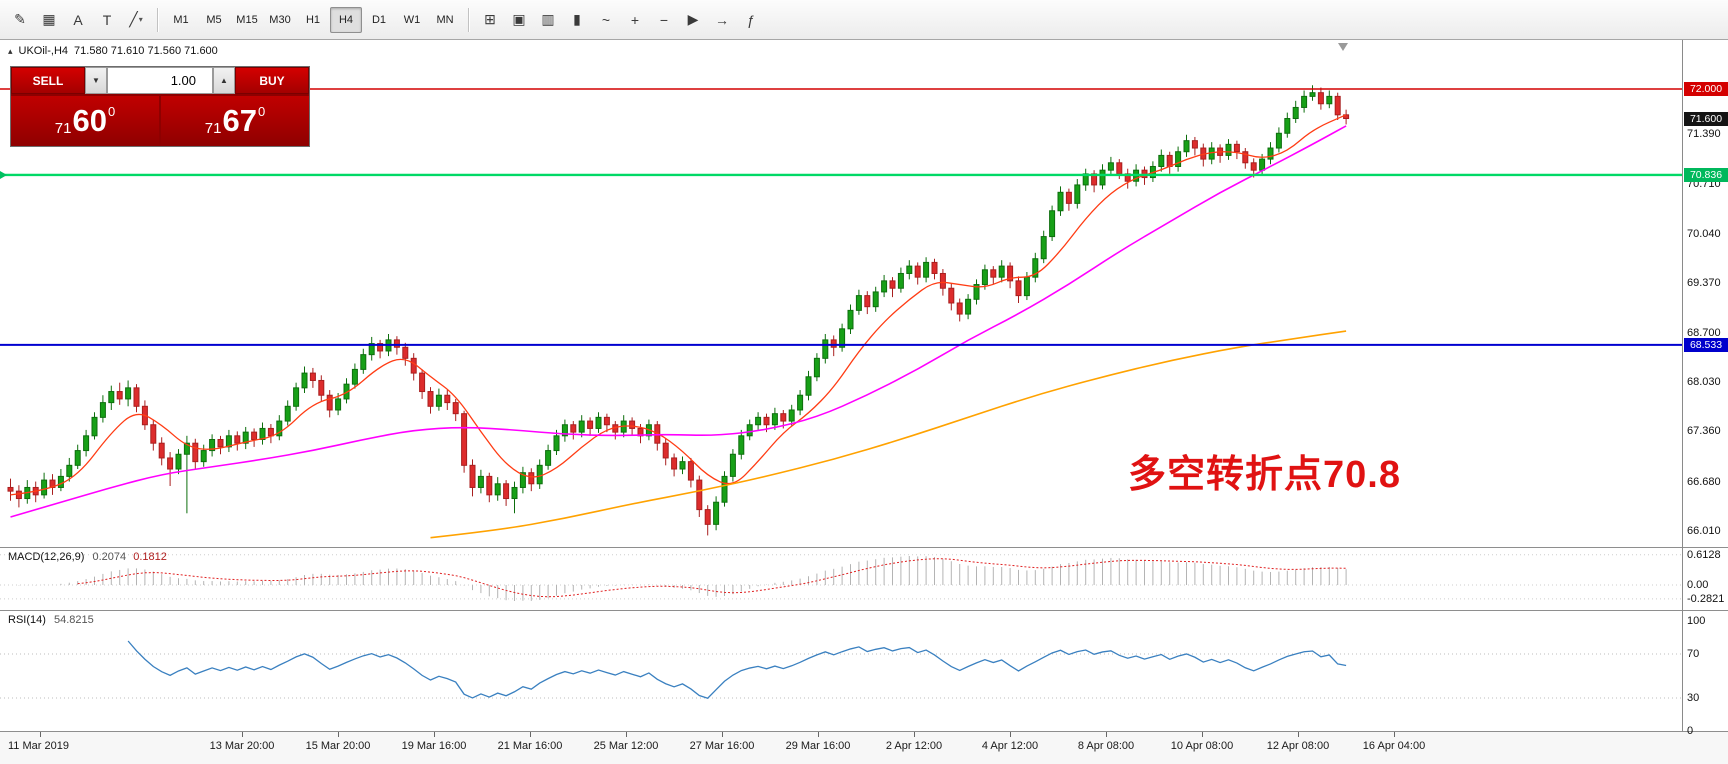 The image size is (1728, 764). What do you see at coordinates (49, 20) in the screenshot?
I see `templates-button: ▦` at bounding box center [49, 20].